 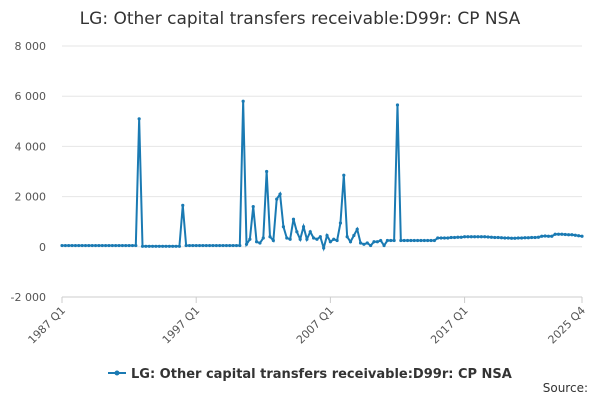 I want to click on legend-marker, so click(x=117, y=373).